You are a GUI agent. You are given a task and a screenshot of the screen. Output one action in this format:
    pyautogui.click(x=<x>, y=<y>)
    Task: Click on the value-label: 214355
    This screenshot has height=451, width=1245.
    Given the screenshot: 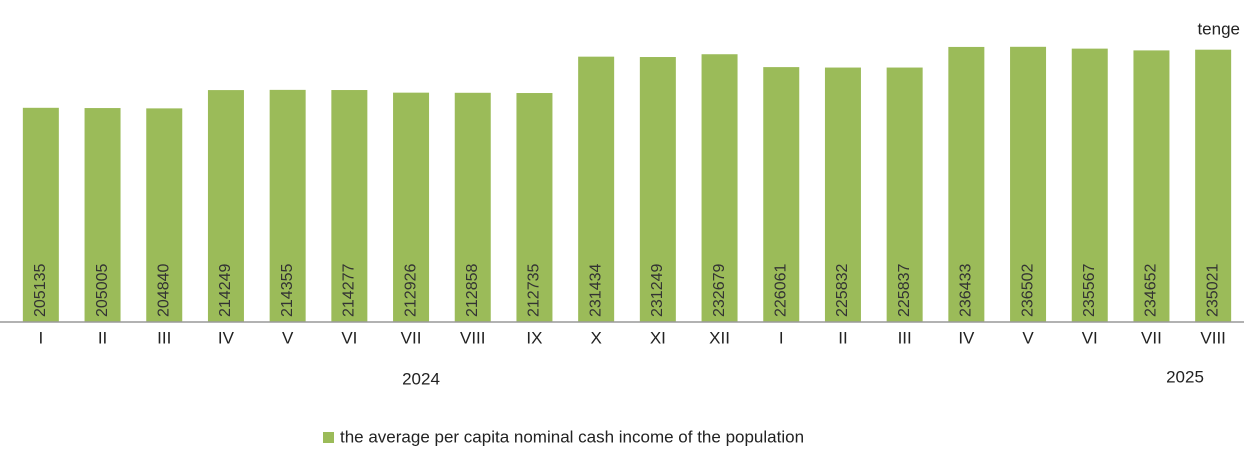 What is the action you would take?
    pyautogui.click(x=287, y=290)
    